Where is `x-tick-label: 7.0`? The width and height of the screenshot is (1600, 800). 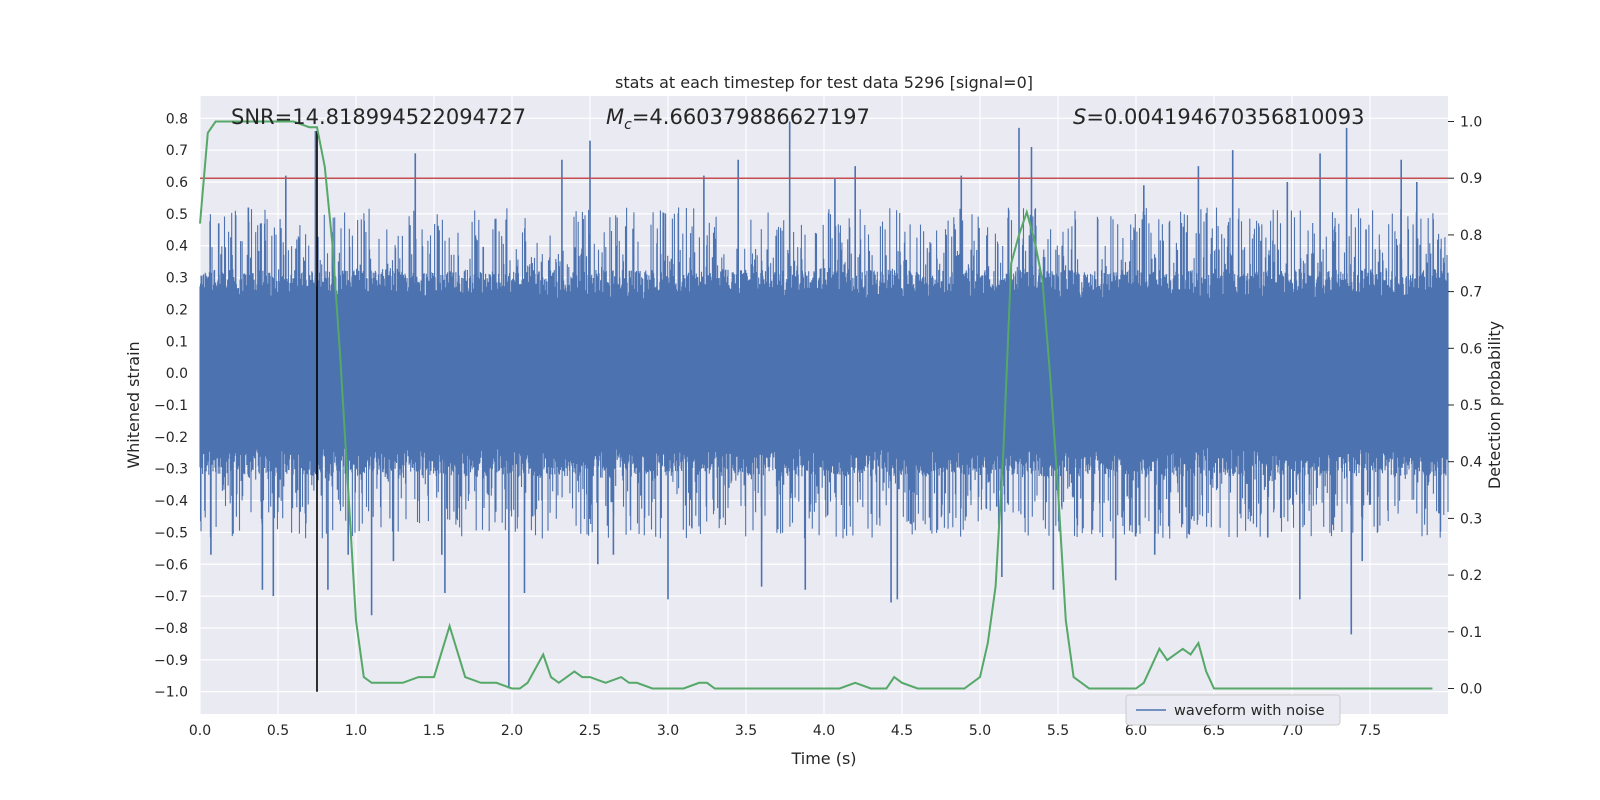 x-tick-label: 7.0 is located at coordinates (1292, 731).